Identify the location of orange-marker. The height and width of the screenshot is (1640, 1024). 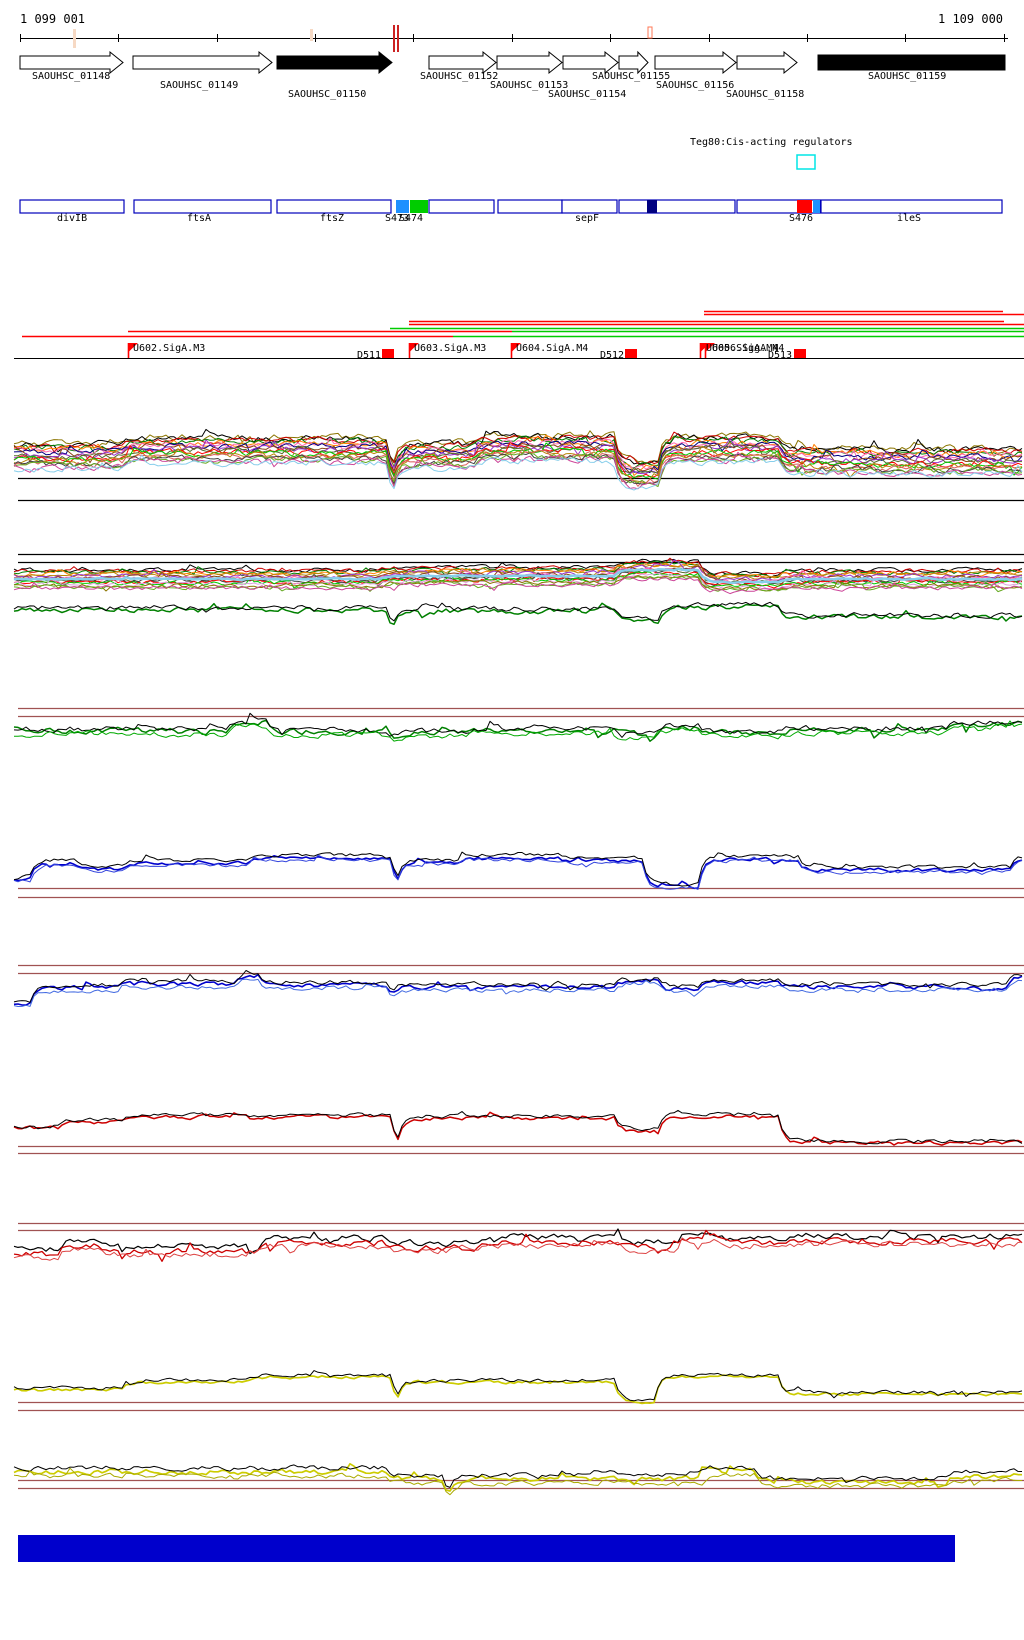
(650, 32).